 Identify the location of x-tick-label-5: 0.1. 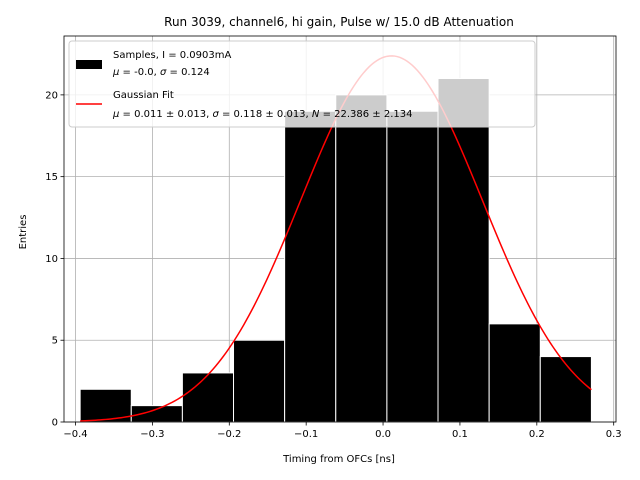
(460, 434).